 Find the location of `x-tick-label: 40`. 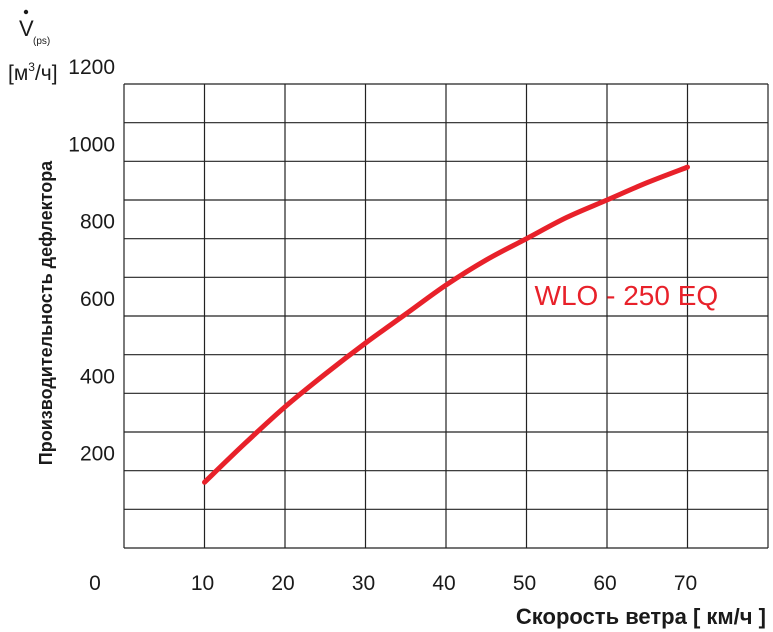

x-tick-label: 40 is located at coordinates (443, 583).